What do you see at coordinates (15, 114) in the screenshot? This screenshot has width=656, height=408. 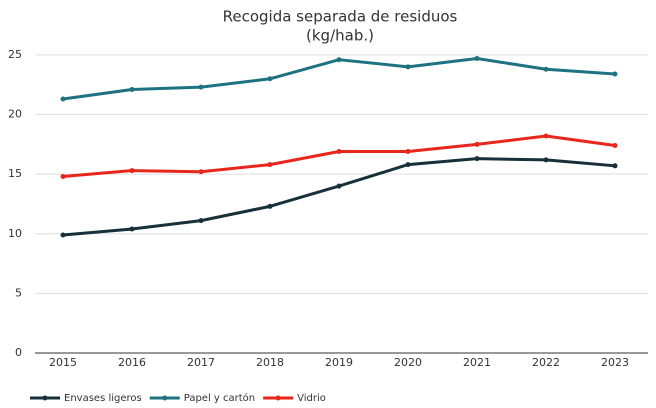 I see `y-tick-label: 20` at bounding box center [15, 114].